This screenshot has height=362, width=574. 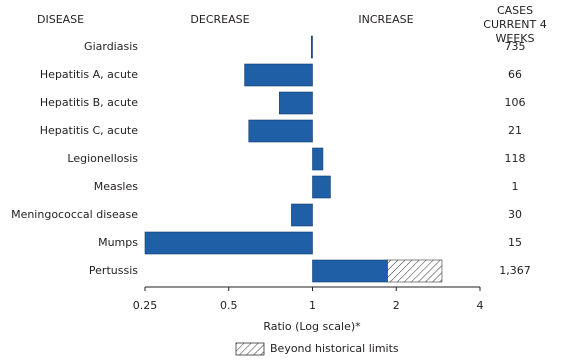 What do you see at coordinates (89, 74) in the screenshot?
I see `category-label: Hepatitis A, acute` at bounding box center [89, 74].